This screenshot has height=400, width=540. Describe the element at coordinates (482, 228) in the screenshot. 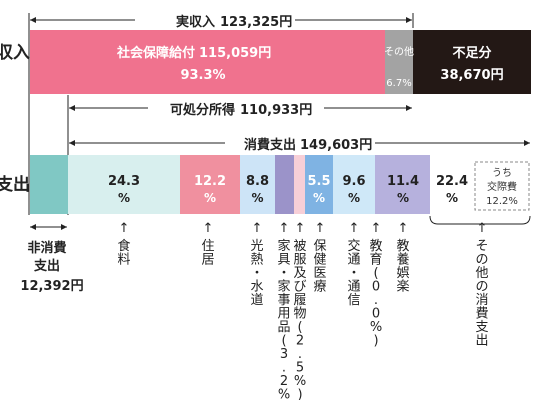

I see `category-arrow-9: ↑` at that location.